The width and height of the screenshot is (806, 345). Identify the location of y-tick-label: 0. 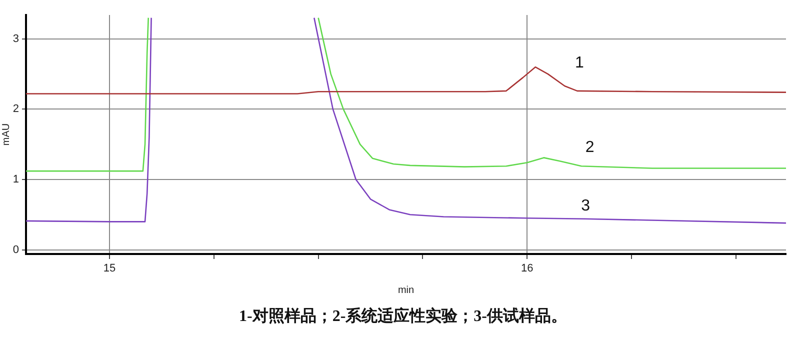
(15, 250).